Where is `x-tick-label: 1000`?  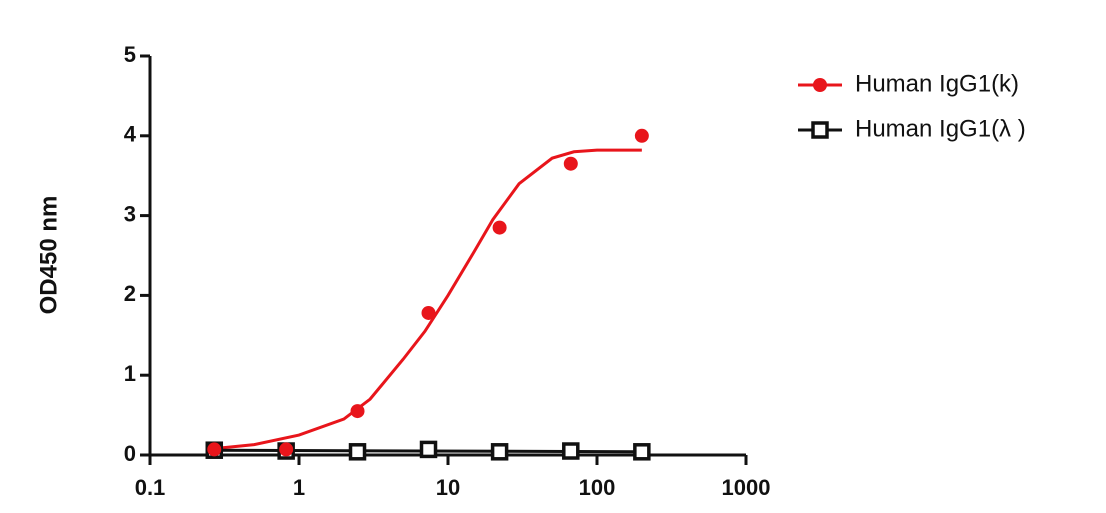
x-tick-label: 1000 is located at coordinates (746, 487).